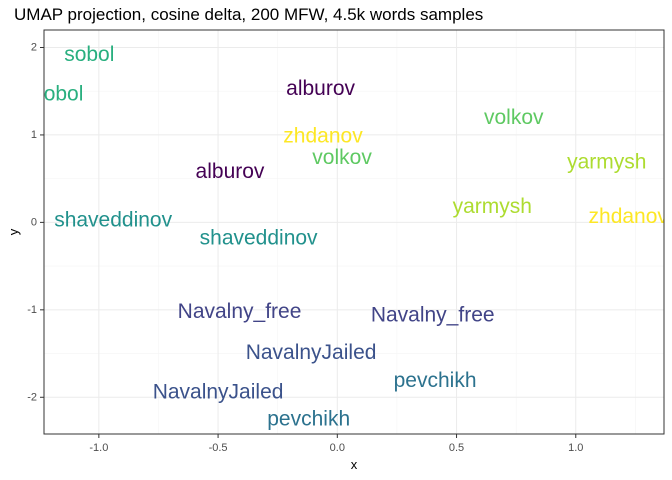 This screenshot has height=480, width=672. Describe the element at coordinates (218, 448) in the screenshot. I see `x-tick-label: -0.5` at that location.